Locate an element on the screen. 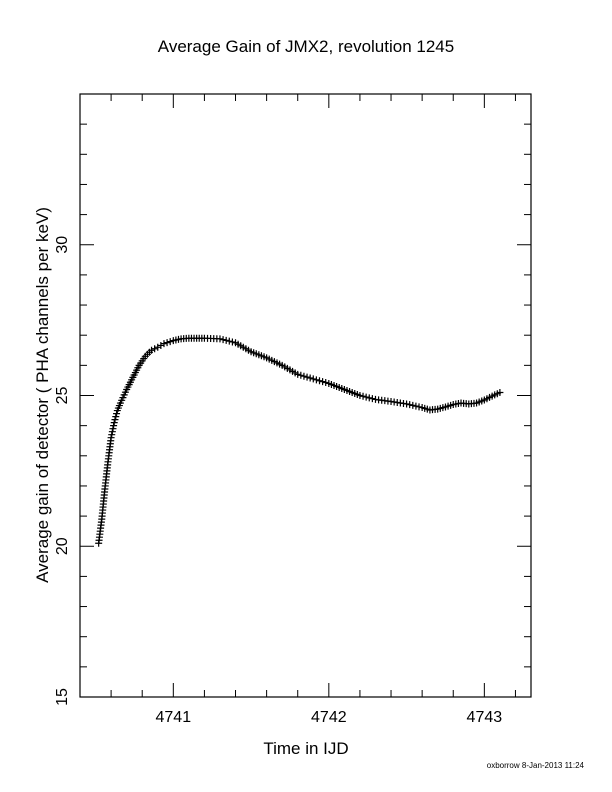 This screenshot has width=612, height=792. x-tick-label: 4741 is located at coordinates (174, 717).